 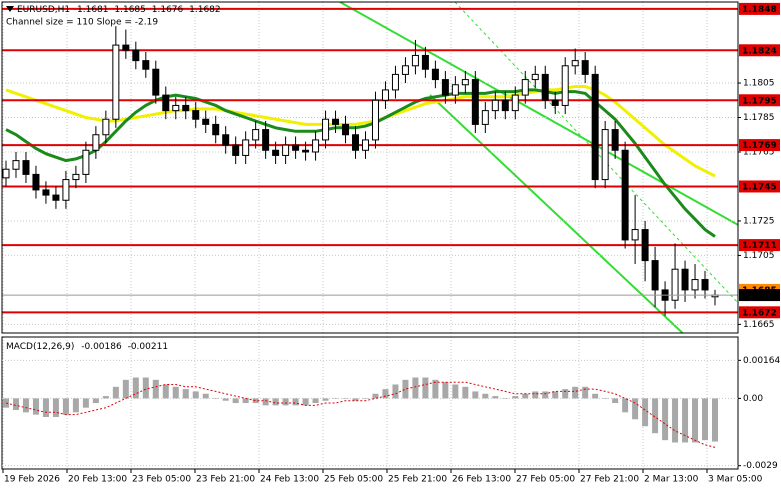 I want to click on y-tick-label: 1.1765, so click(x=759, y=152).